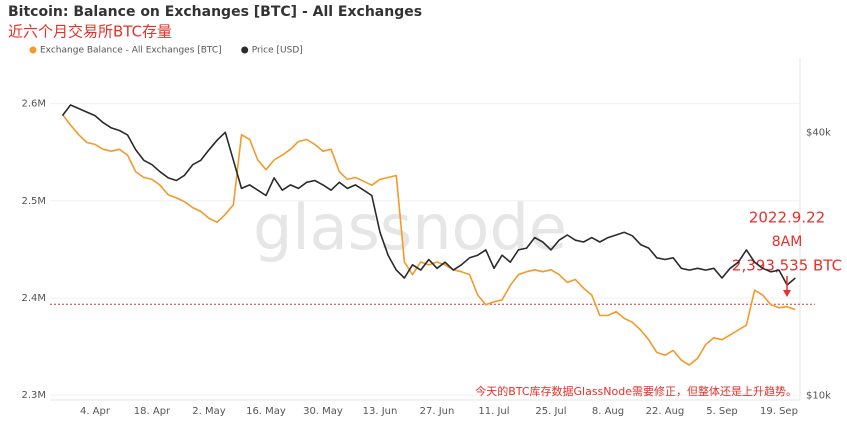 This screenshot has width=847, height=432. Describe the element at coordinates (787, 218) in the screenshot. I see `annotation: 2022.9.22` at that location.